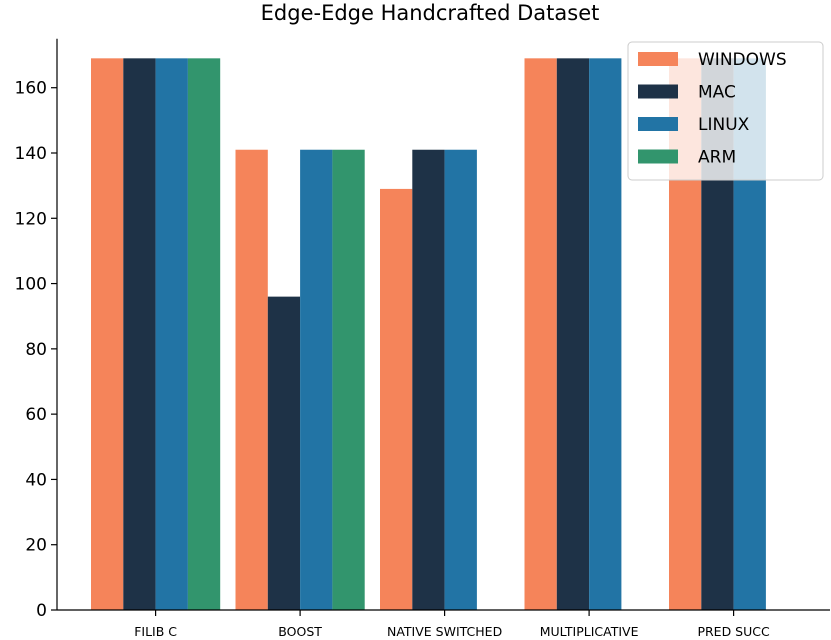  I want to click on legend: WINDOWS MAC LINUX ARM, so click(725, 111).